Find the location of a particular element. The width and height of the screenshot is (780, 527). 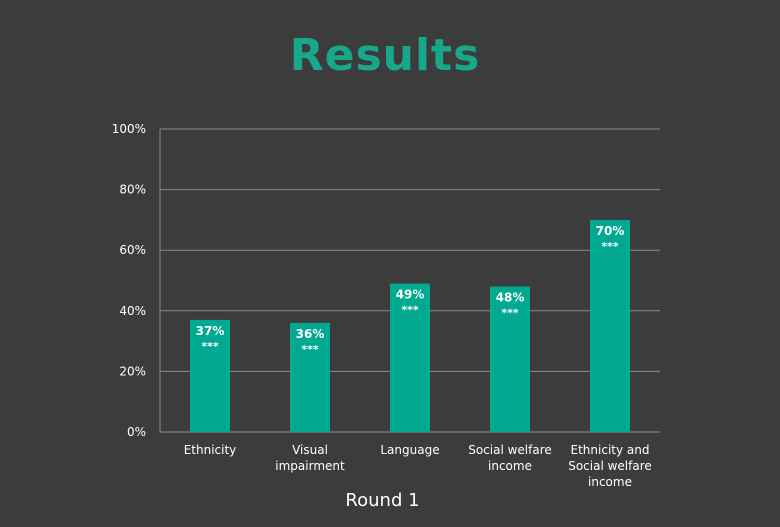

data-label: 36% is located at coordinates (310, 334).